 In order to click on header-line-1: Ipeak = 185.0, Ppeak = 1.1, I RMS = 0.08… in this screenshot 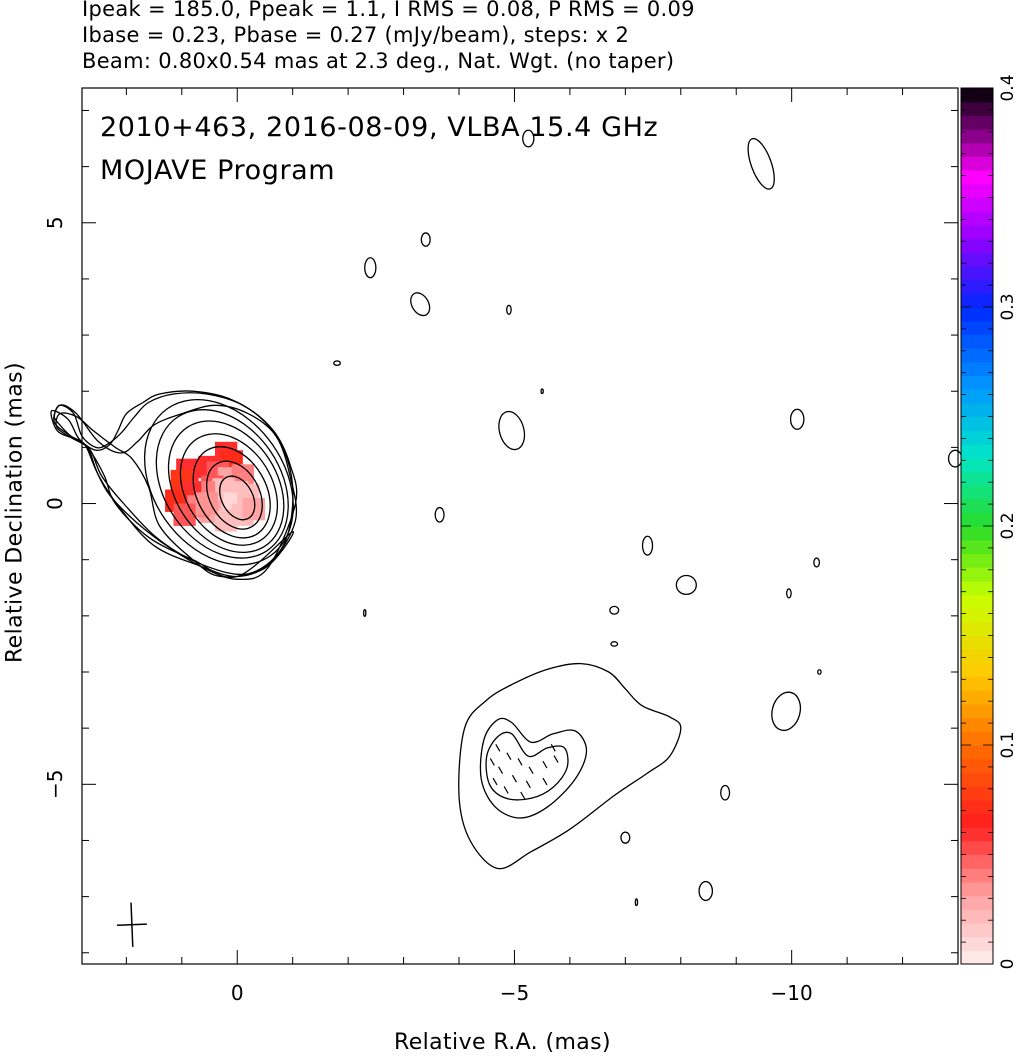, I will do `click(388, 10)`.